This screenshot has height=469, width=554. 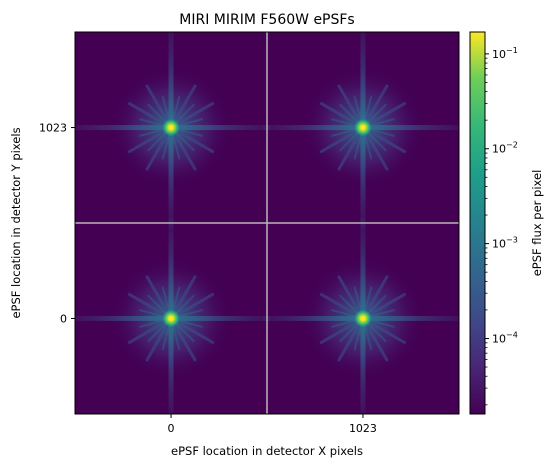 What do you see at coordinates (363, 428) in the screenshot?
I see `x-tick-label: 1023` at bounding box center [363, 428].